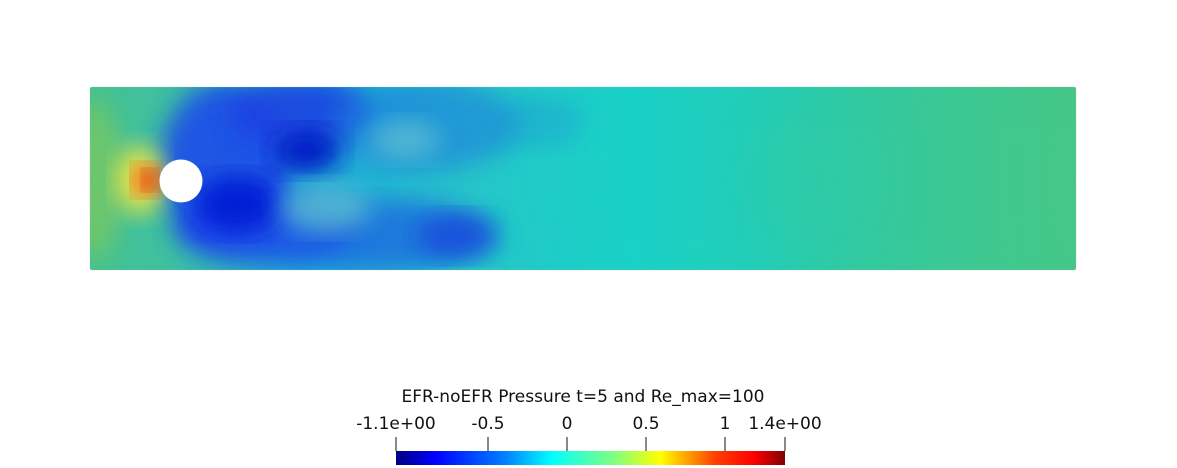  What do you see at coordinates (181, 181) in the screenshot?
I see `cylinder-obstacle` at bounding box center [181, 181].